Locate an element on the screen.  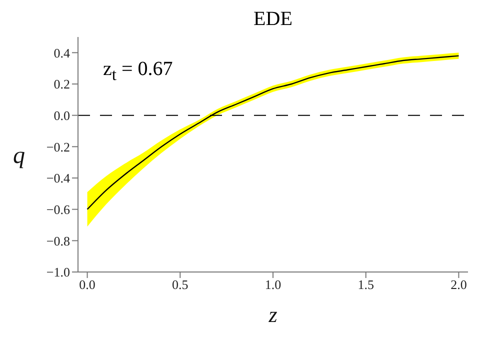
x-tick-label: 1.5 is located at coordinates (366, 284).